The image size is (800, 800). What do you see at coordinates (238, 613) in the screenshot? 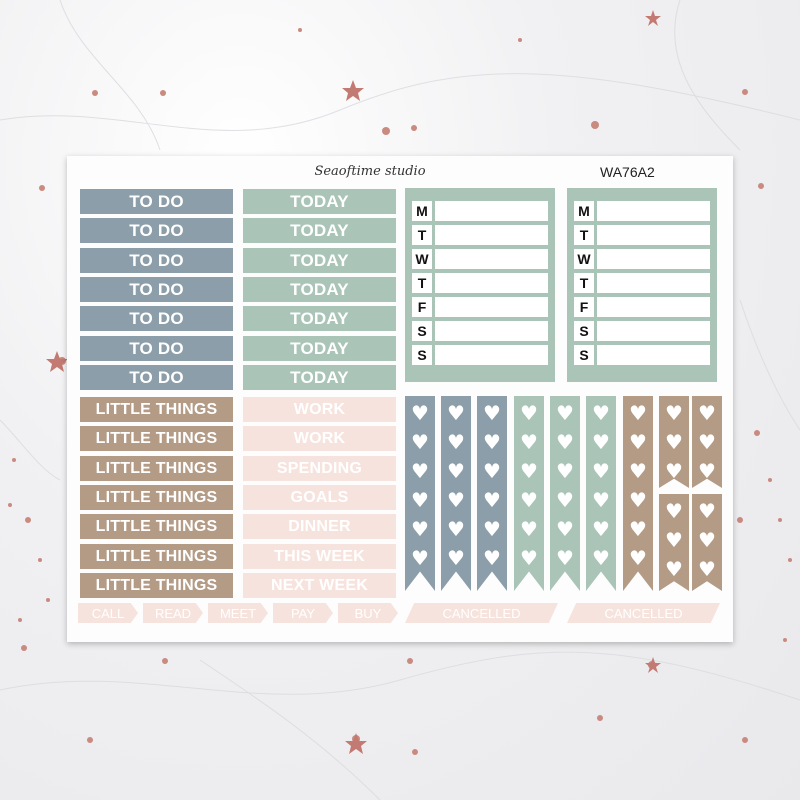
I see `meet-tag: MEET` at bounding box center [238, 613].